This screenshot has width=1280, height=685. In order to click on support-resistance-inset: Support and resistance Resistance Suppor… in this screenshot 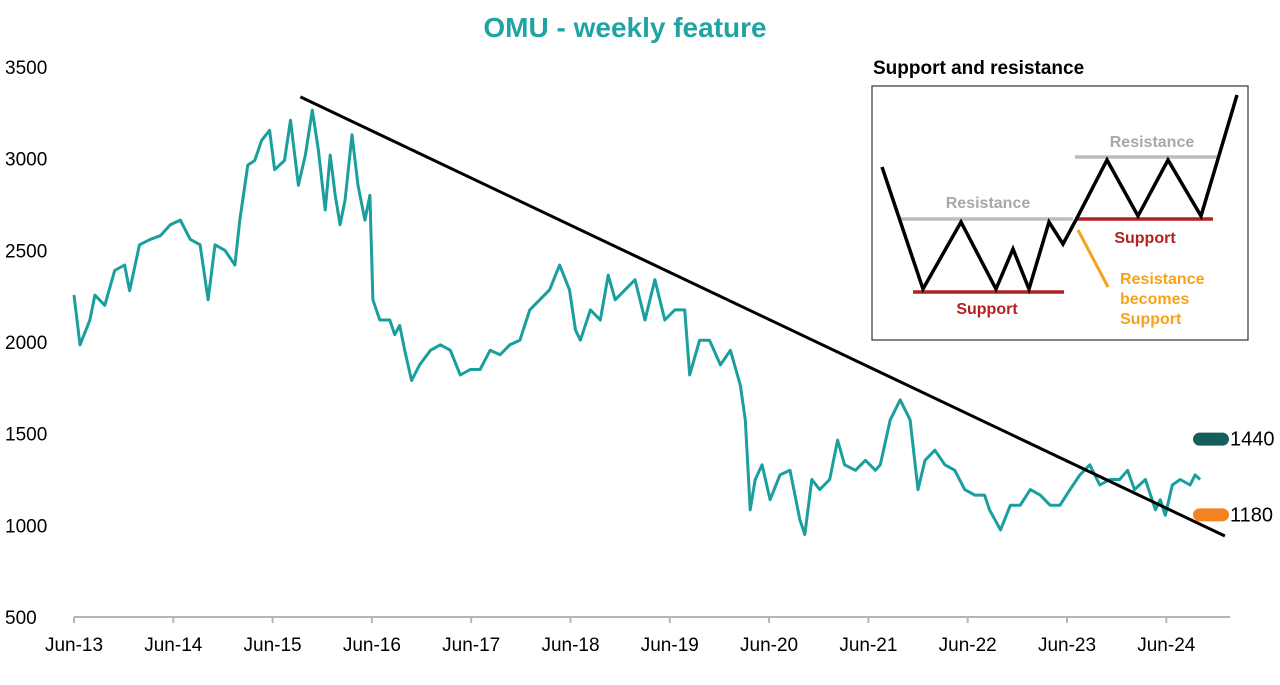, I will do `click(1060, 199)`.